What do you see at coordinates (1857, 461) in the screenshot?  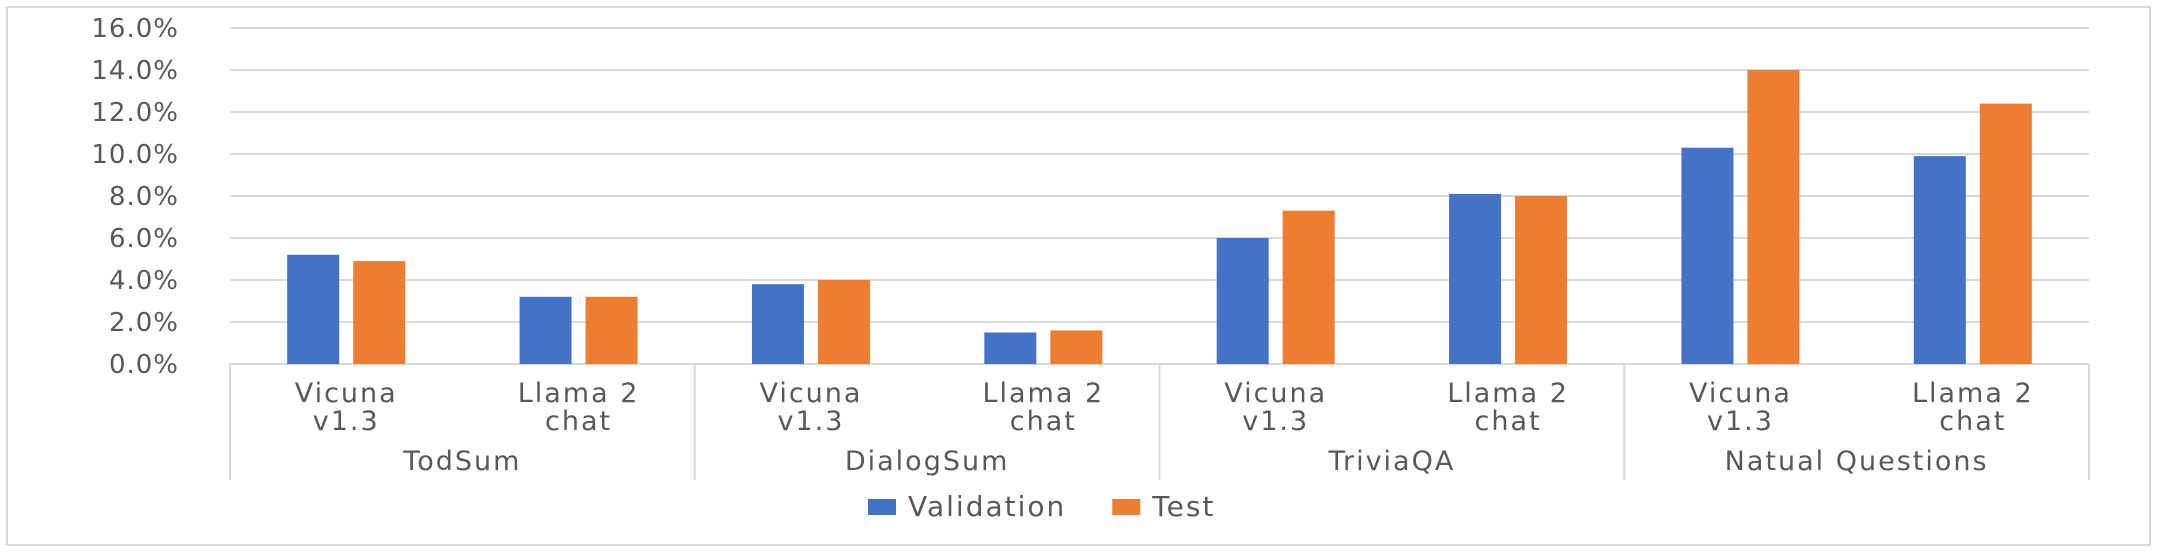 I see `group-label: Natual Questions` at bounding box center [1857, 461].